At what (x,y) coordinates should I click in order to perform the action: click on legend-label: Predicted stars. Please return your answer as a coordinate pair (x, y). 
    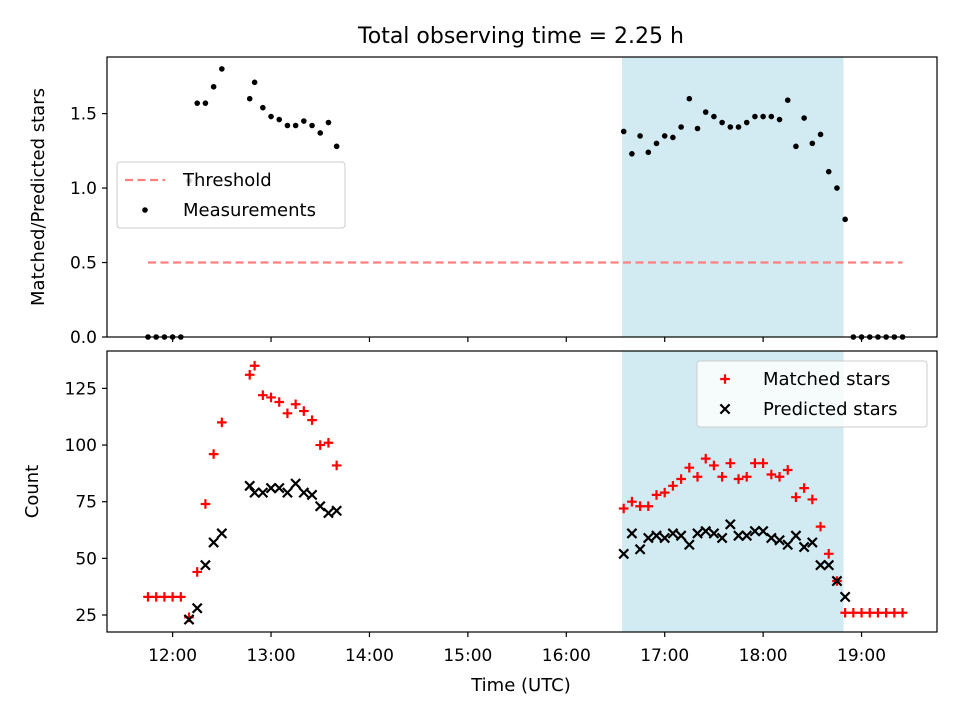
    Looking at the image, I should click on (830, 409).